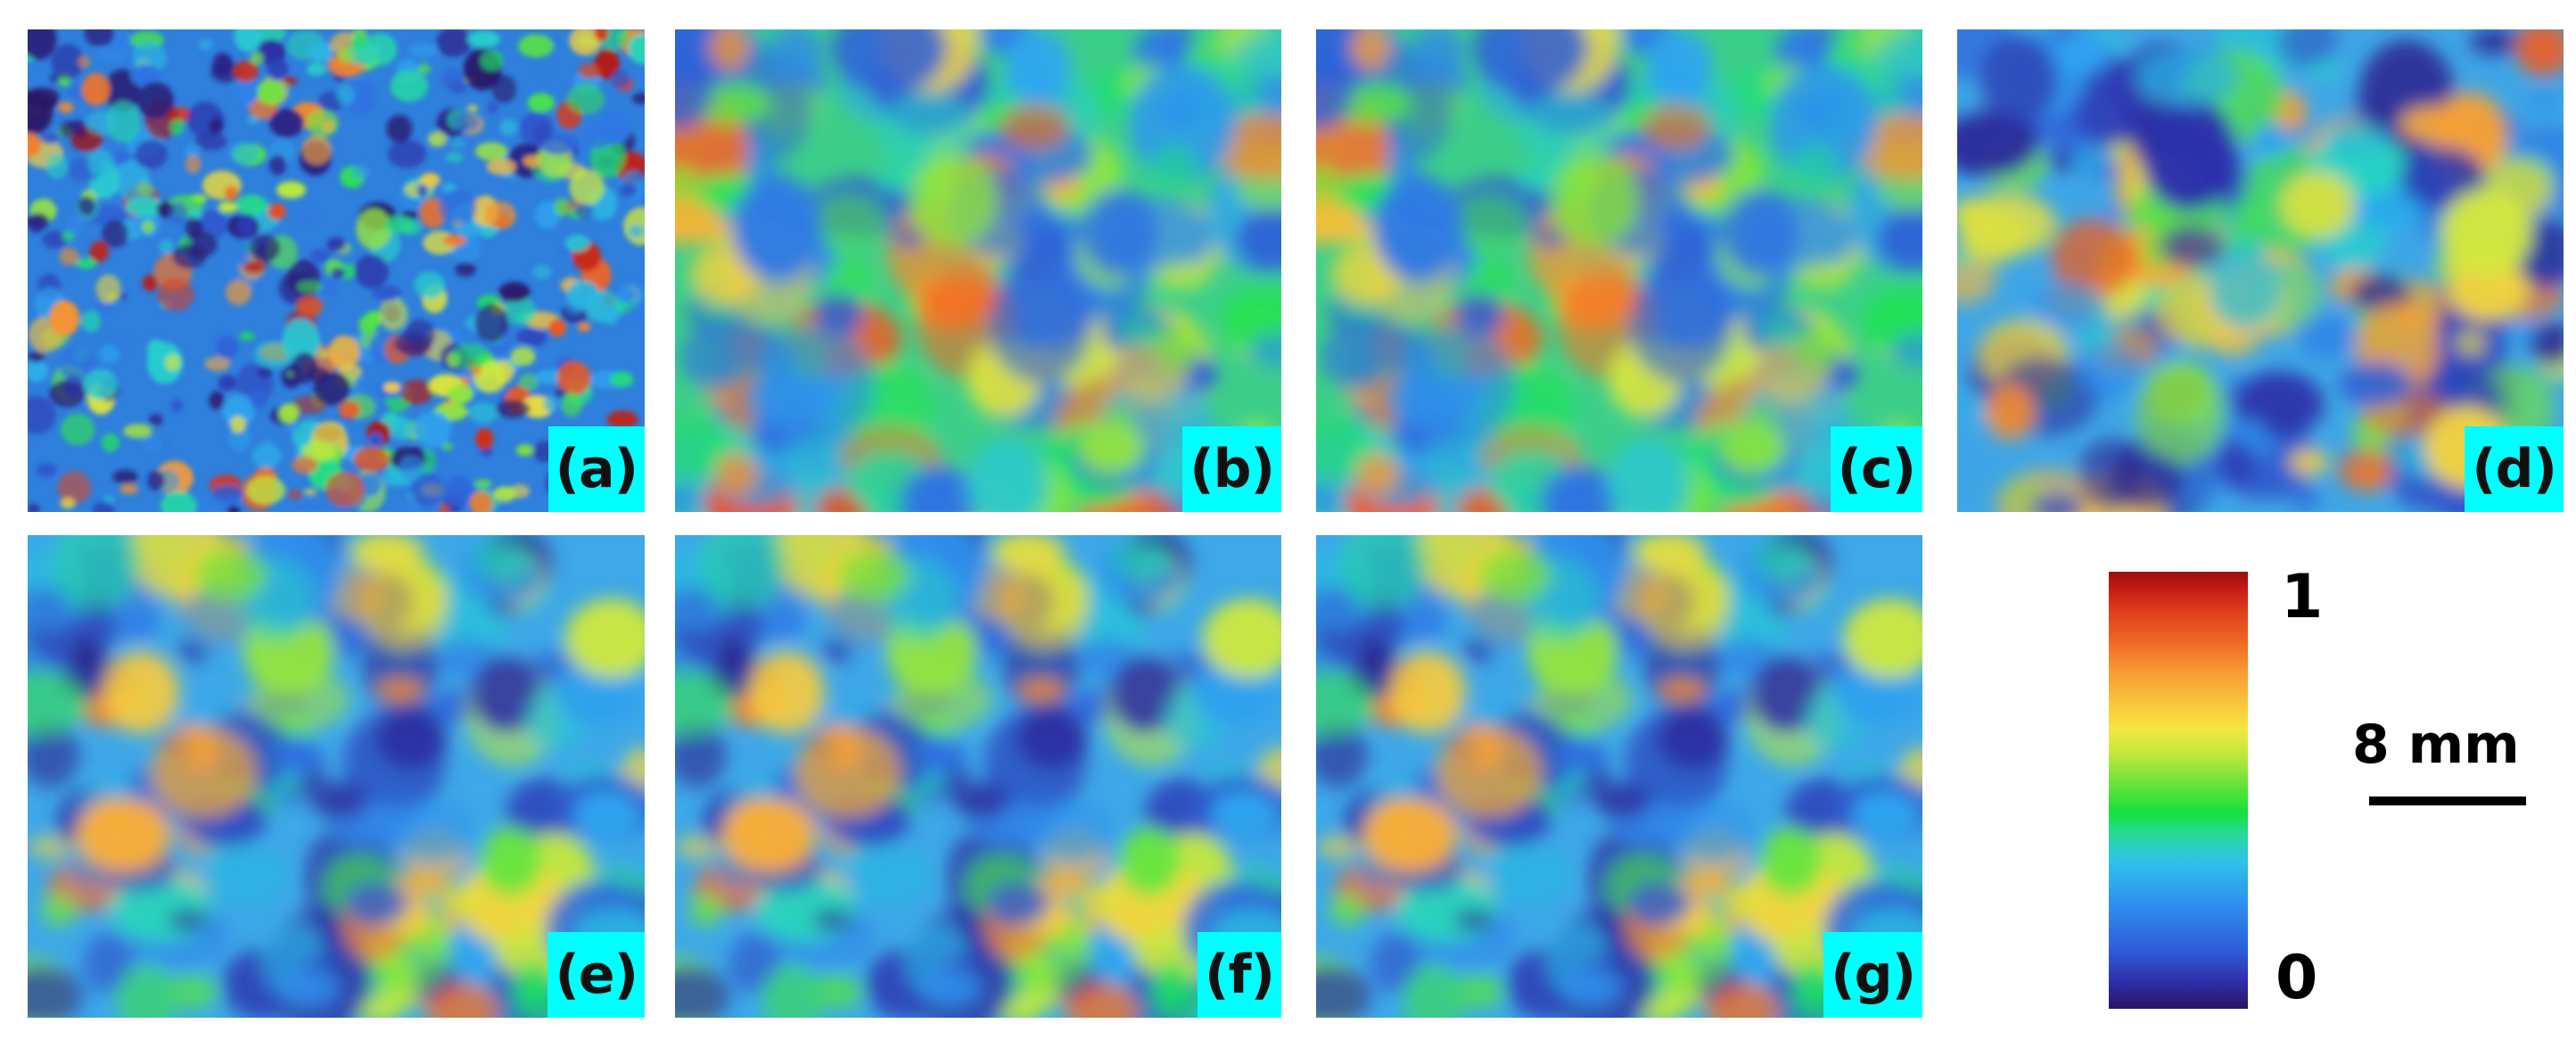 Image resolution: width=2576 pixels, height=1040 pixels. What do you see at coordinates (596, 469) in the screenshot?
I see `panel-label-a: (a)` at bounding box center [596, 469].